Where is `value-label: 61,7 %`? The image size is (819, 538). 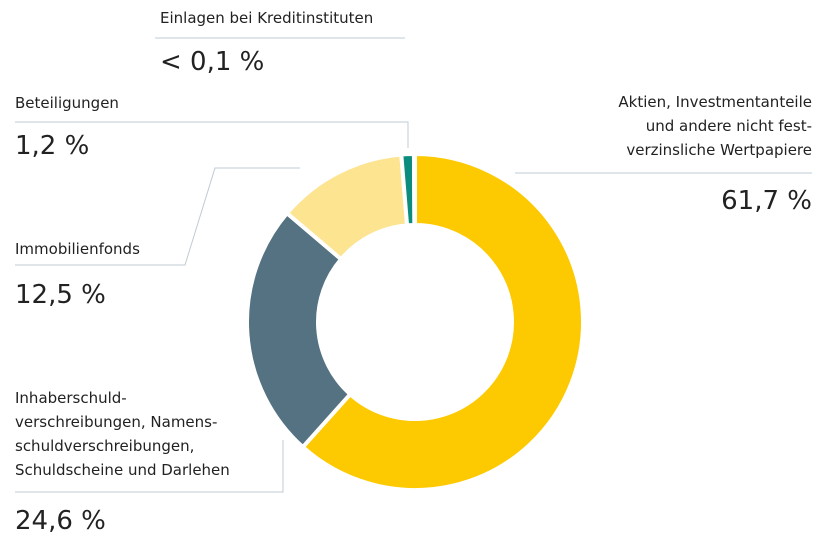 value-label: 61,7 % is located at coordinates (766, 201).